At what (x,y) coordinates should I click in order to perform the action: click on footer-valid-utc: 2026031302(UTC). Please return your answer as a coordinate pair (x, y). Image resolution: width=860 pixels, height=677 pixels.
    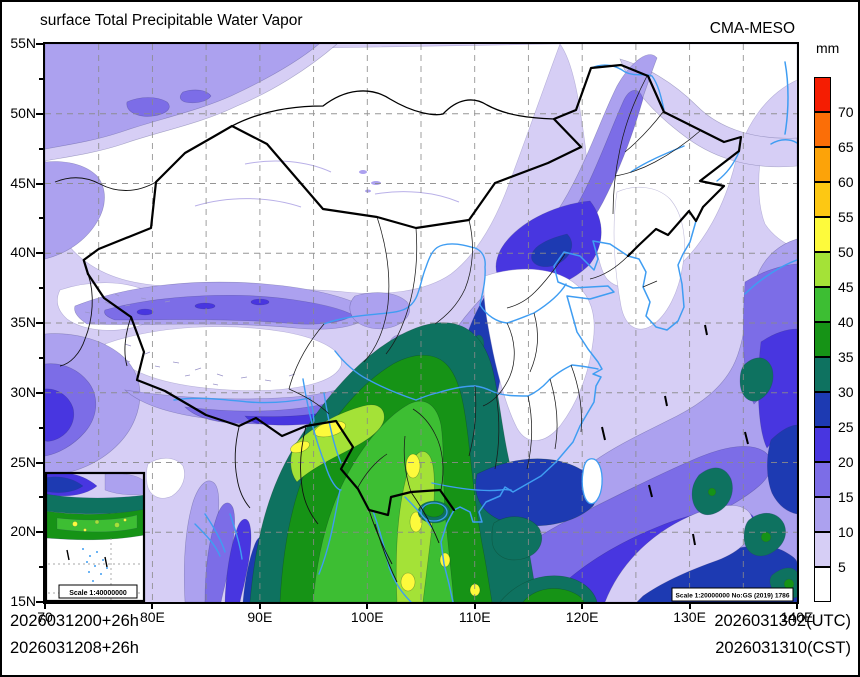
    Looking at the image, I should click on (782, 621).